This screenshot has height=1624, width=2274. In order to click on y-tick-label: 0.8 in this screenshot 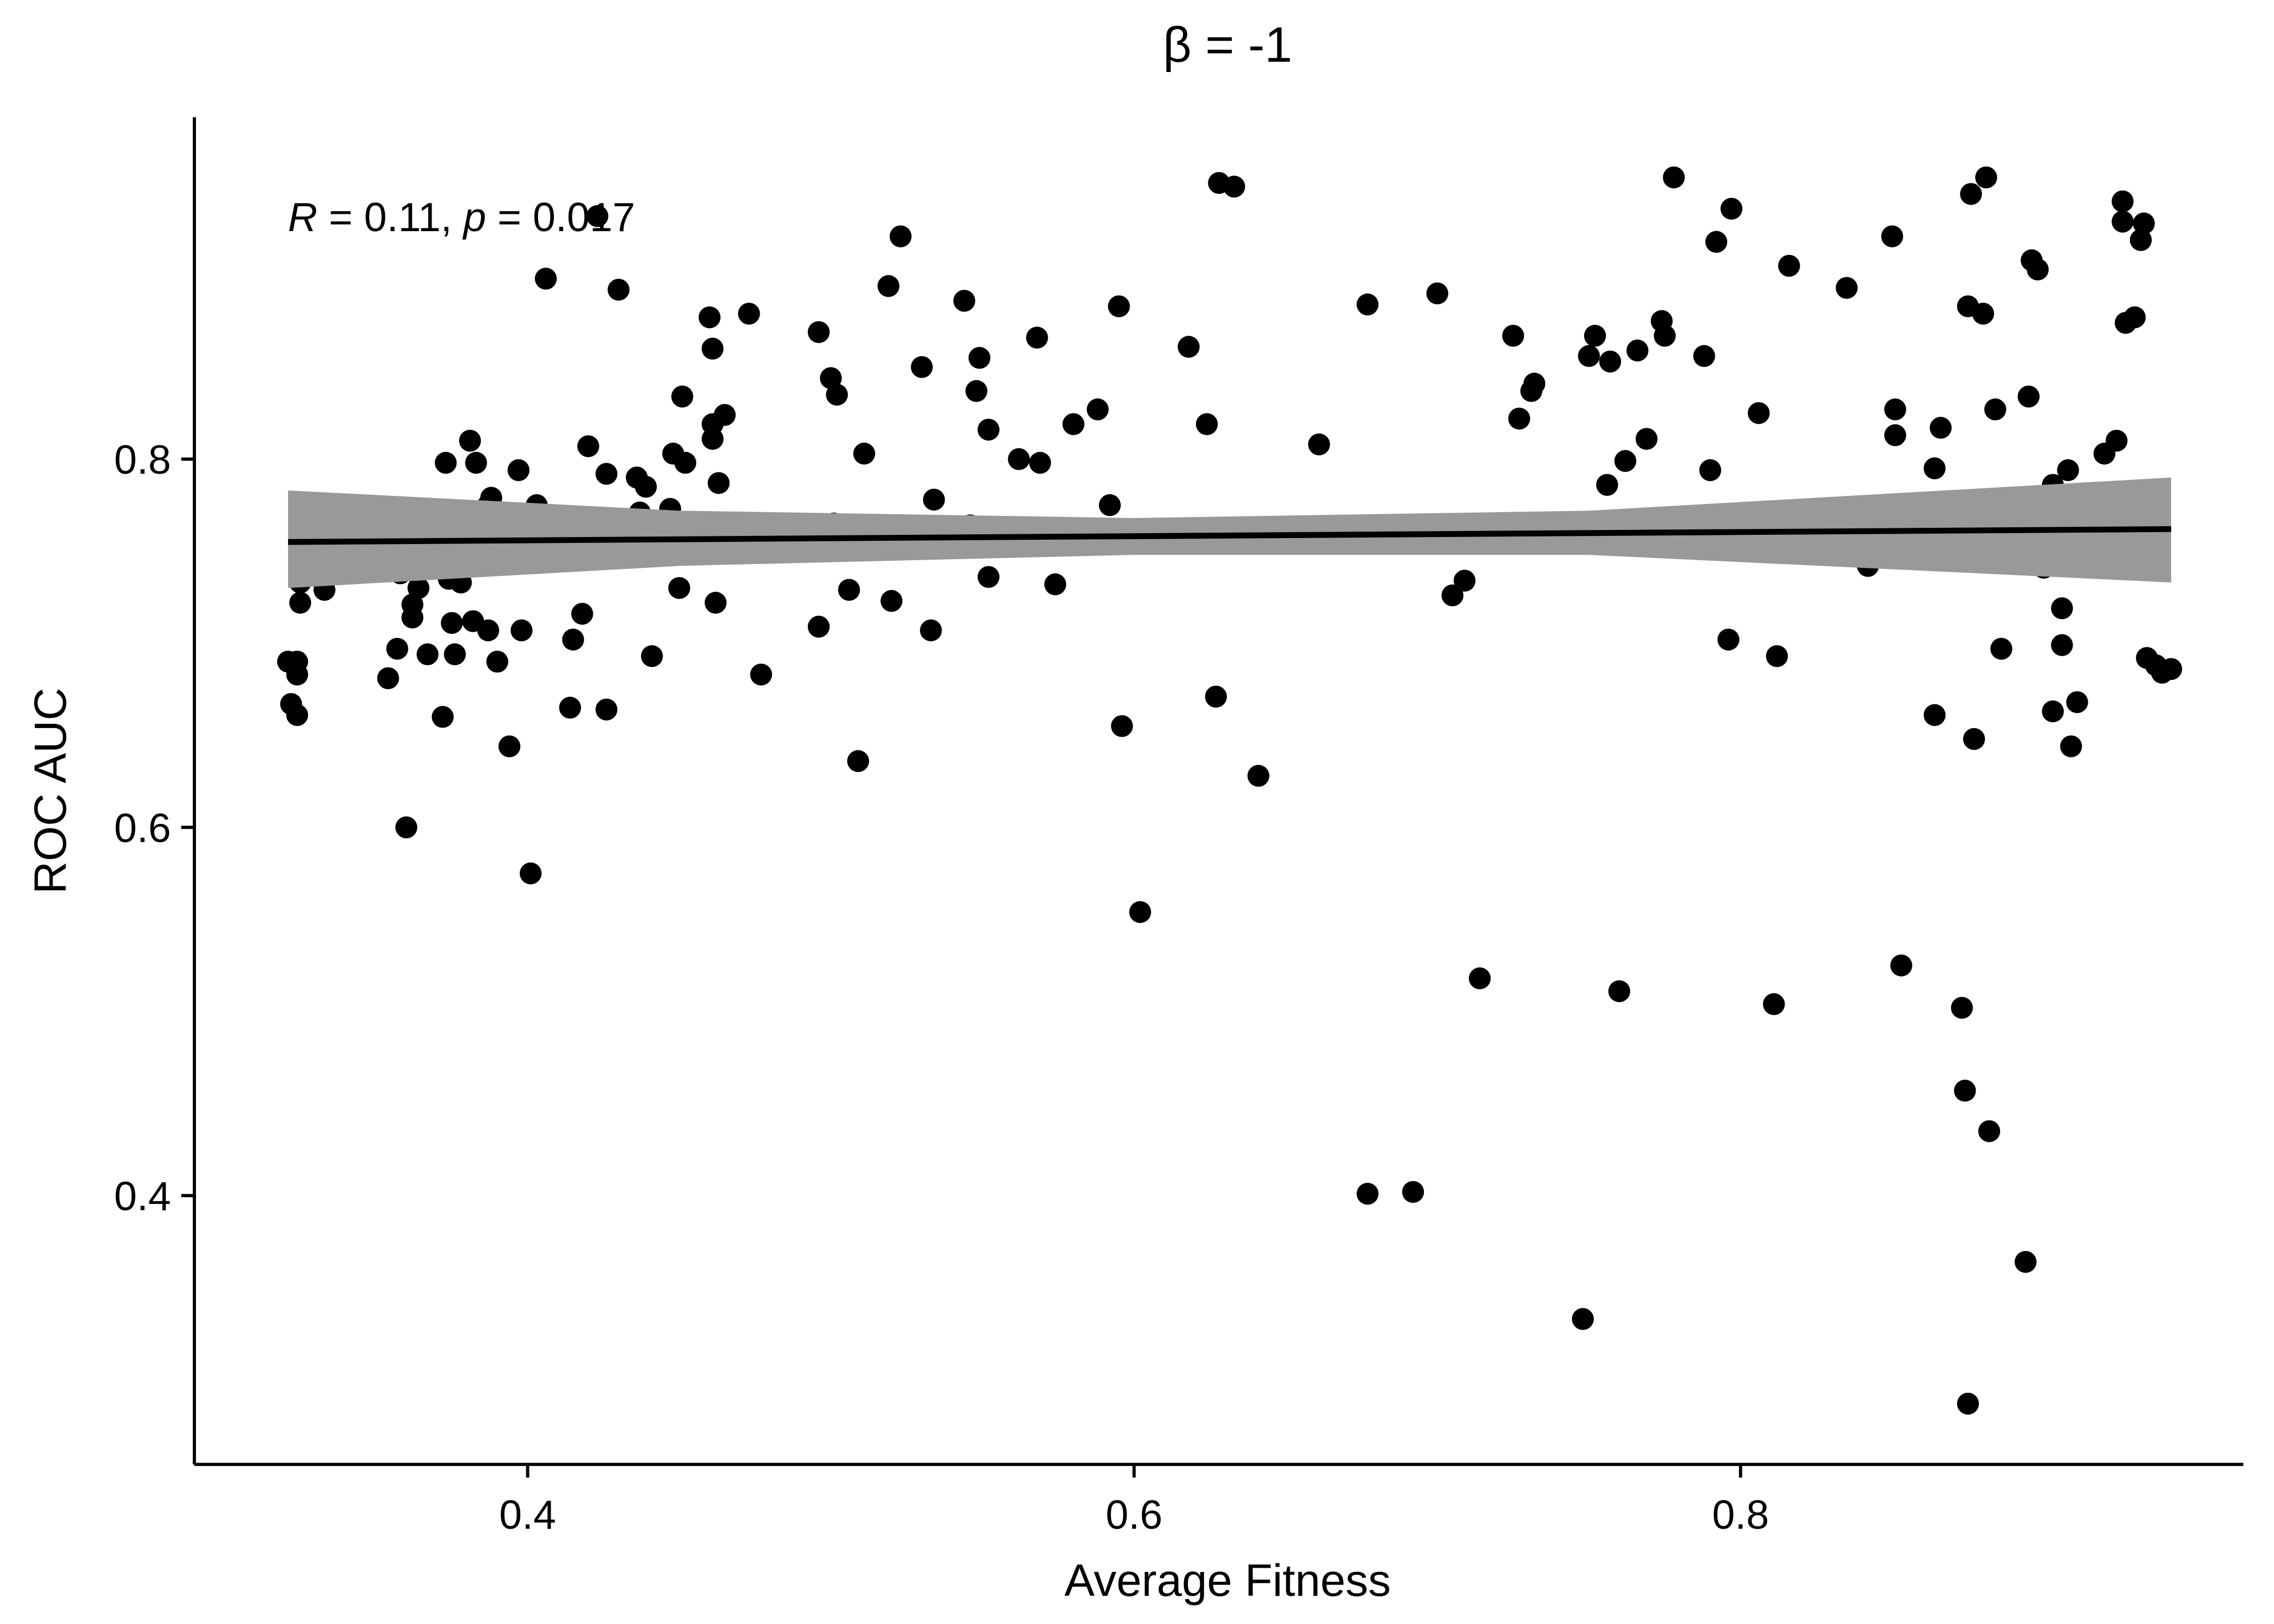, I will do `click(143, 460)`.